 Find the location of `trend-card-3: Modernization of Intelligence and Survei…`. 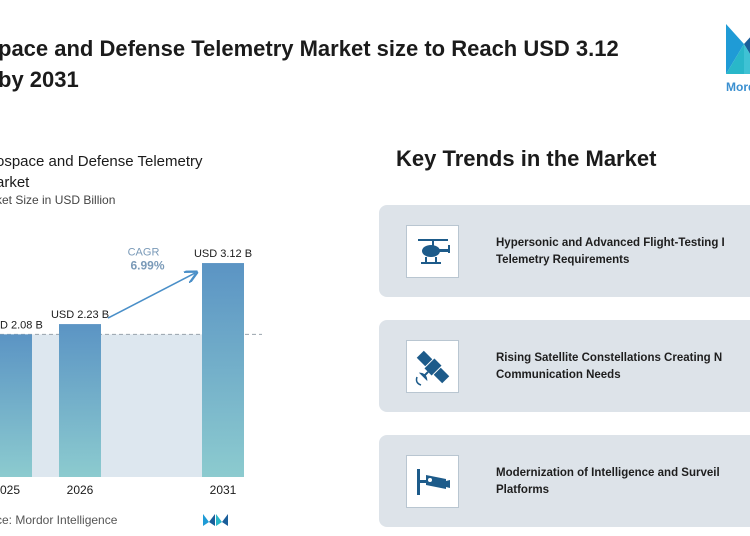

trend-card-3: Modernization of Intelligence and Survei… is located at coordinates (564, 481).